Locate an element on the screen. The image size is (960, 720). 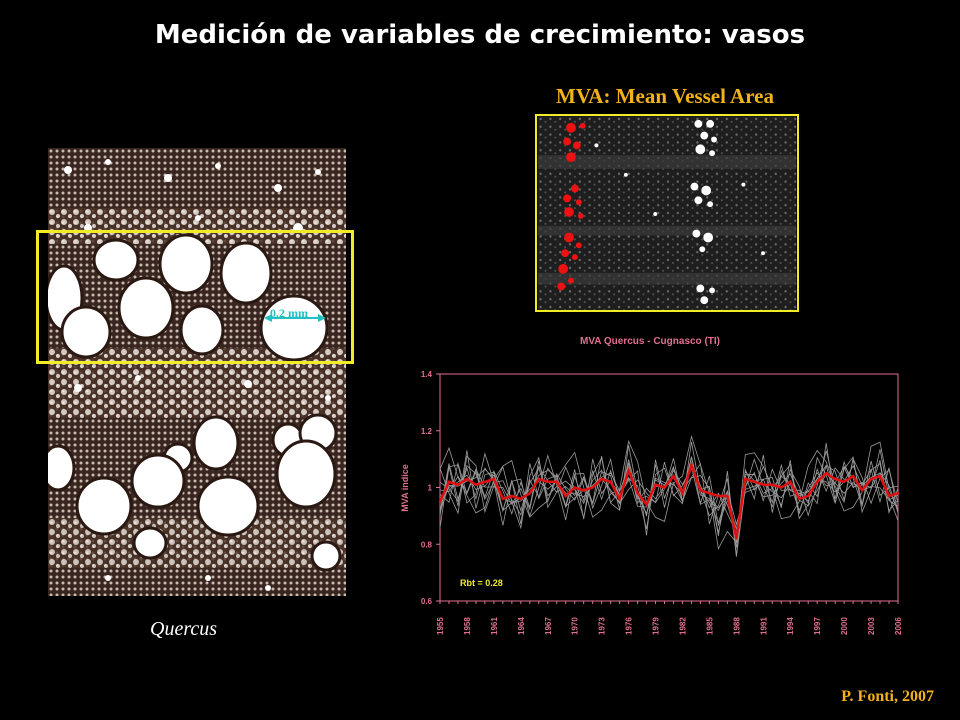
x-tick-label: 2006 is located at coordinates (898, 626).